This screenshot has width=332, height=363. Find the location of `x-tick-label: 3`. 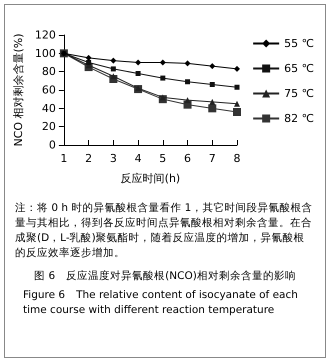

x-tick-label: 3 is located at coordinates (113, 158).